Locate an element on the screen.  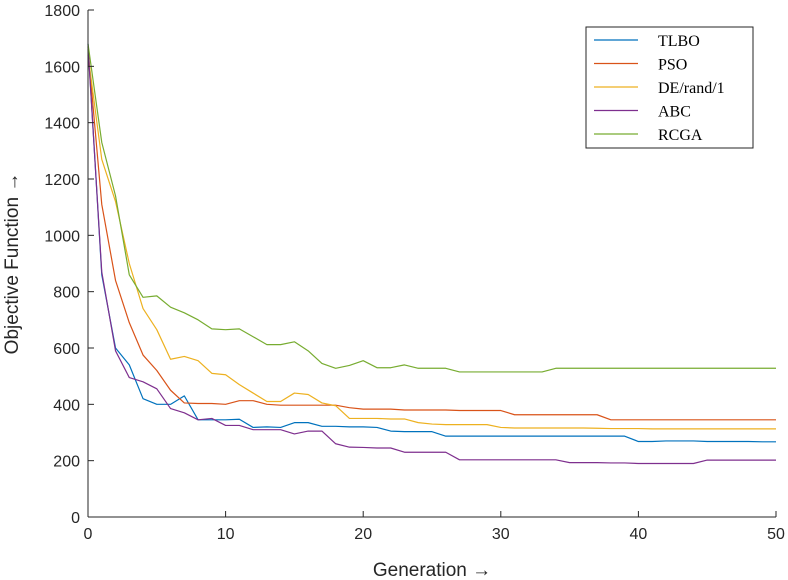
x-tick-label: 30 is located at coordinates (501, 534).